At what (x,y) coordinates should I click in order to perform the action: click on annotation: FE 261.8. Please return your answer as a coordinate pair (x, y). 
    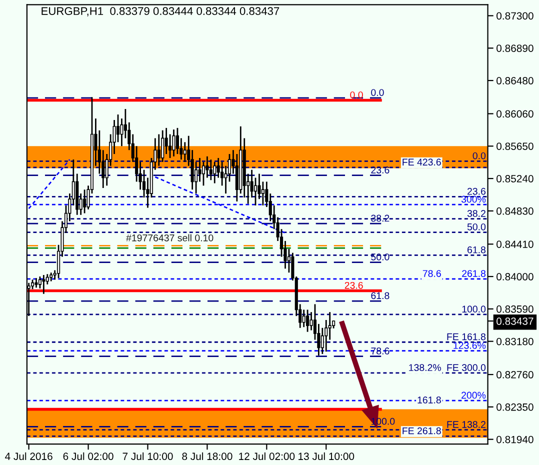
    Looking at the image, I should click on (421, 430).